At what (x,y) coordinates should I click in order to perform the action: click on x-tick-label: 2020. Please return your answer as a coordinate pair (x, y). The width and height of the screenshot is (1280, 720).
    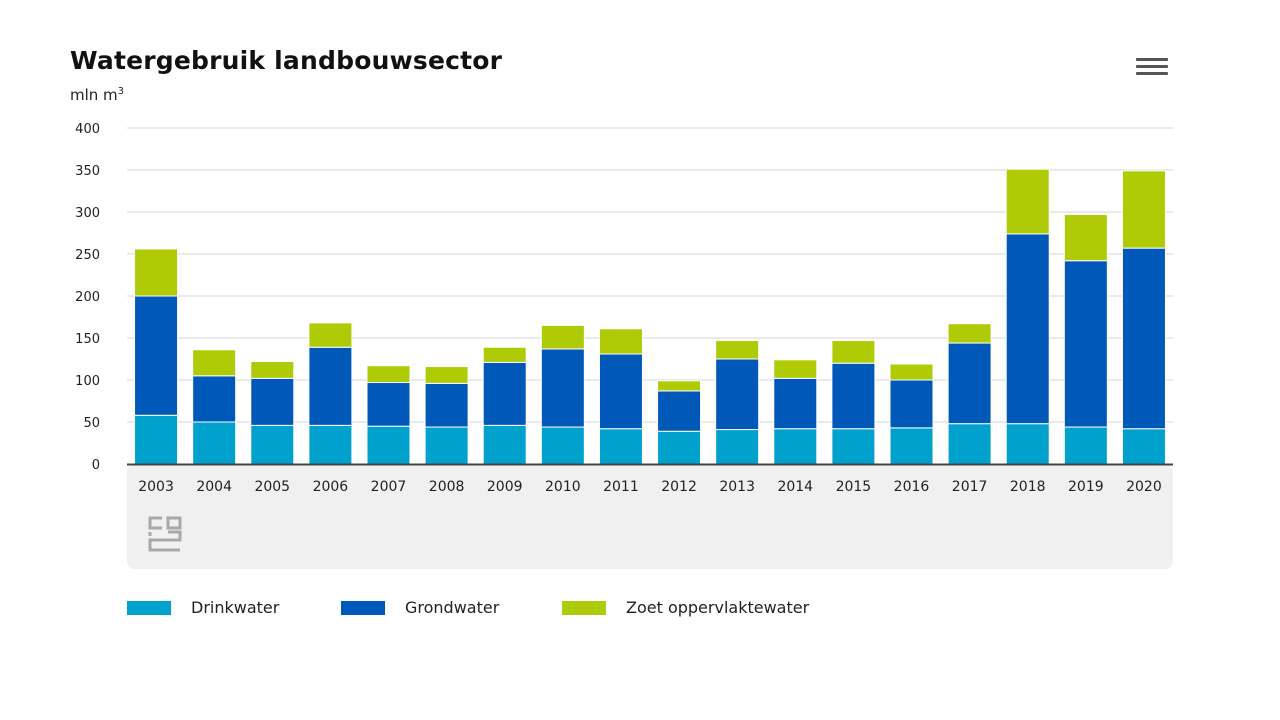
    Looking at the image, I should click on (1144, 487).